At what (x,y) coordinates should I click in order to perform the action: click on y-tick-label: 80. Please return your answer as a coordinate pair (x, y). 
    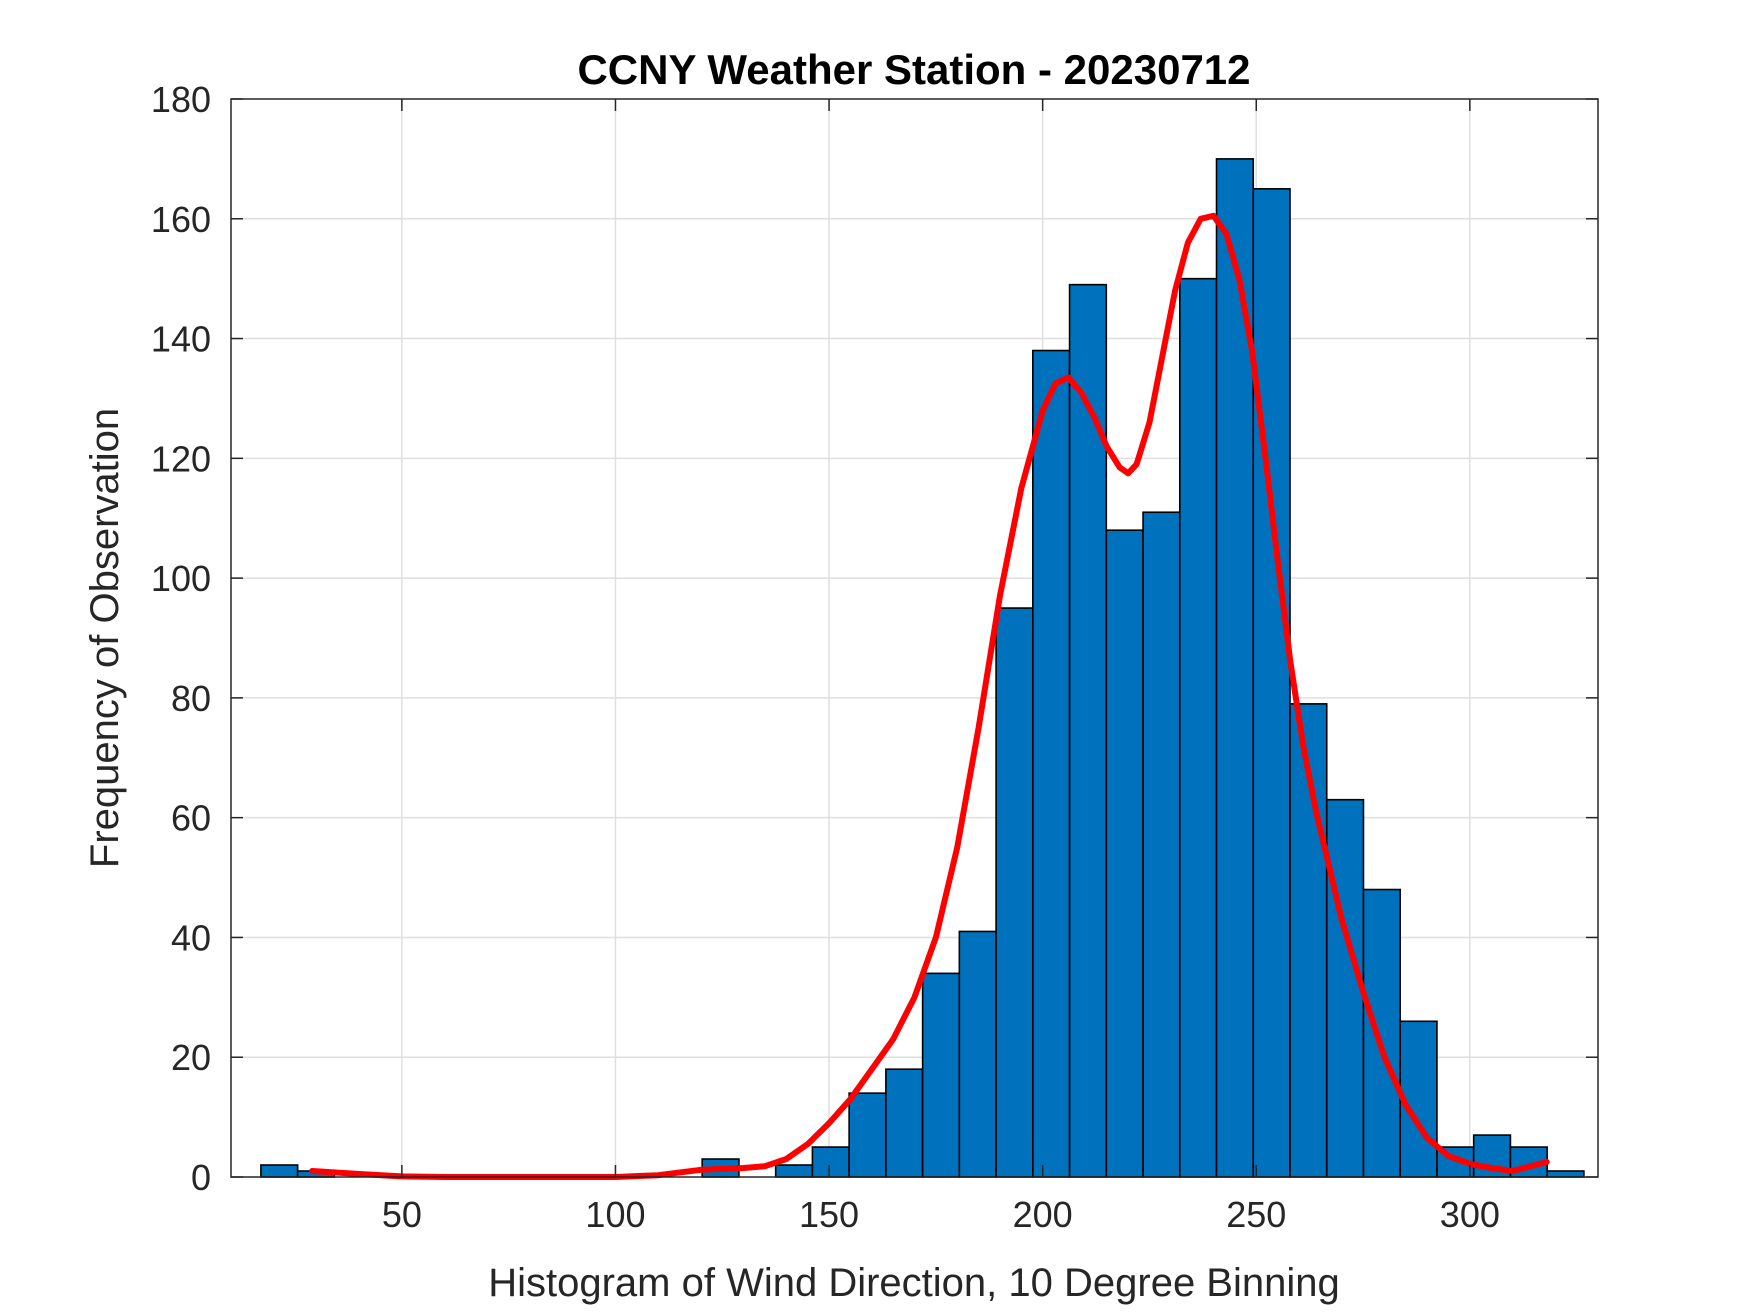
    Looking at the image, I should click on (191, 698).